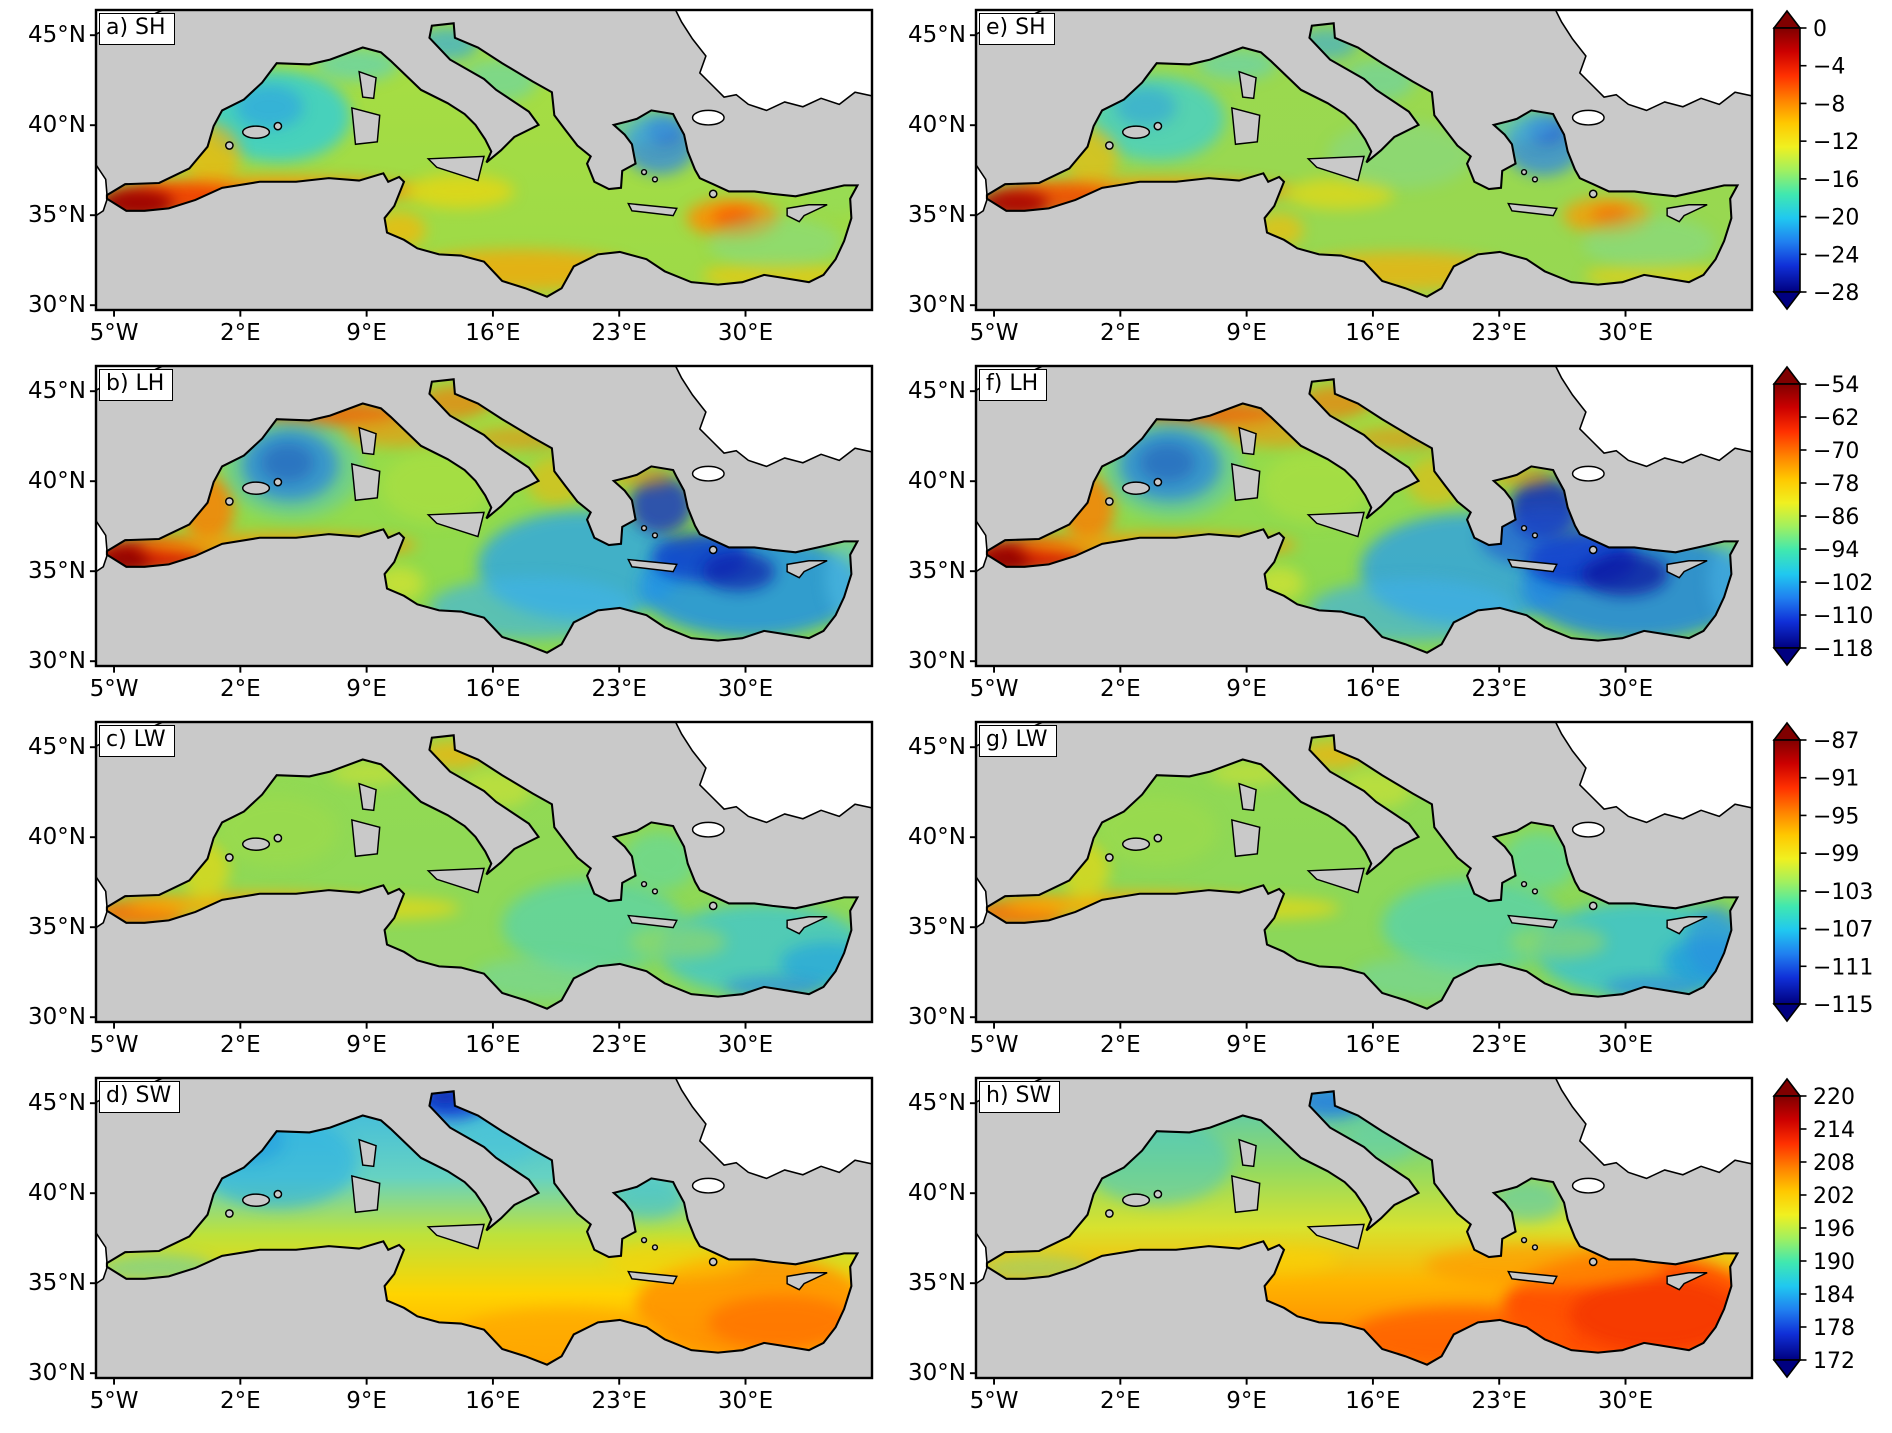  What do you see at coordinates (1834, 1097) in the screenshot?
I see `colorbar-tick-label: 220` at bounding box center [1834, 1097].